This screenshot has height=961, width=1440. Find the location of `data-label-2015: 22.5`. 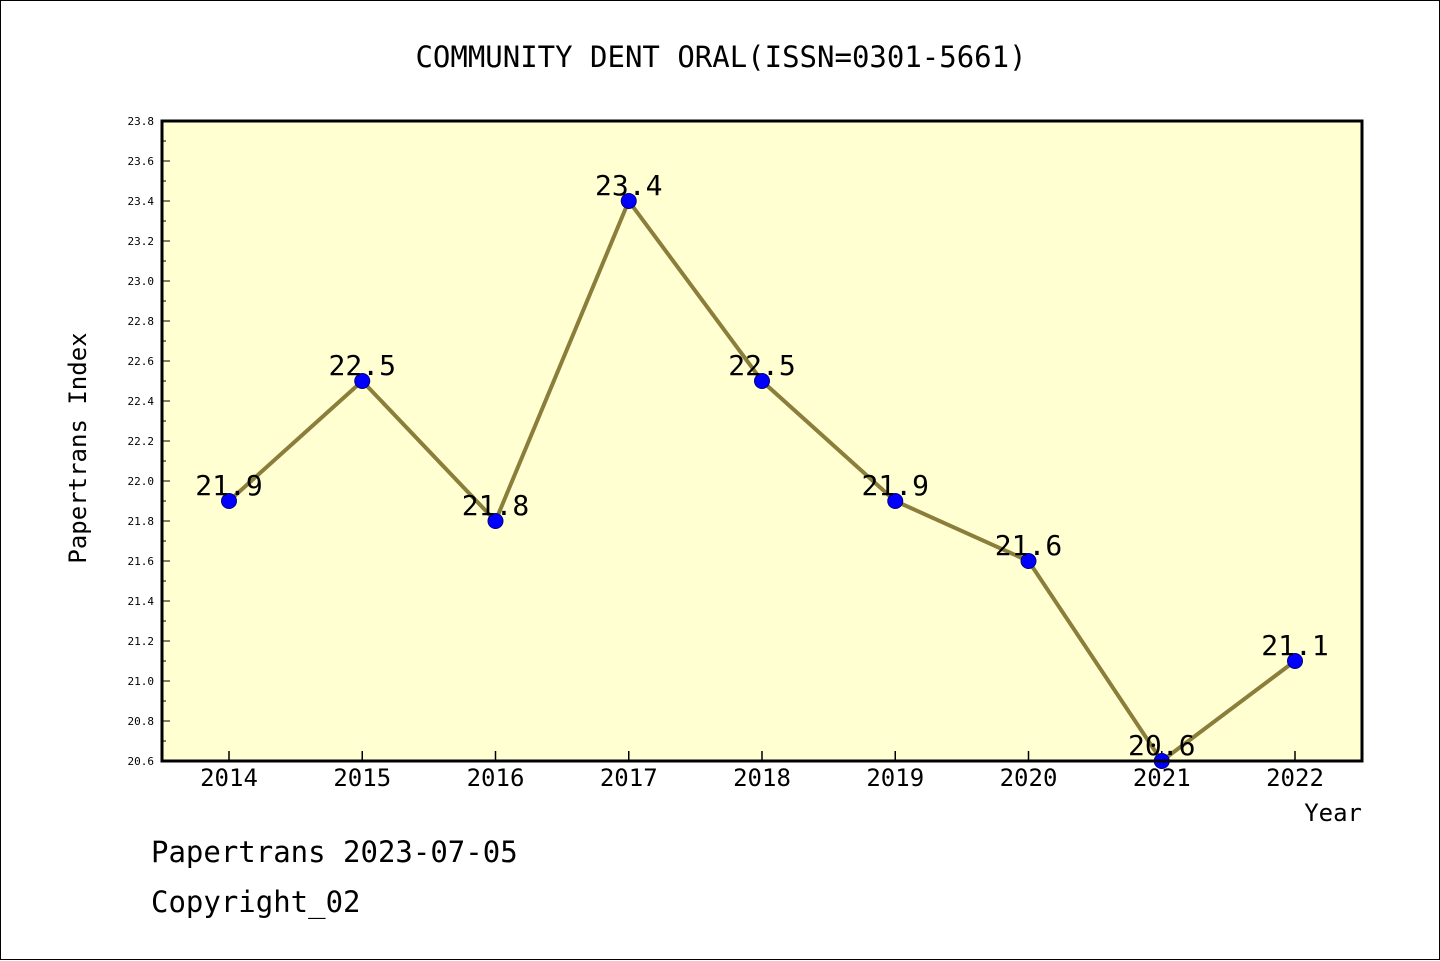

data-label-2015: 22.5 is located at coordinates (362, 365).